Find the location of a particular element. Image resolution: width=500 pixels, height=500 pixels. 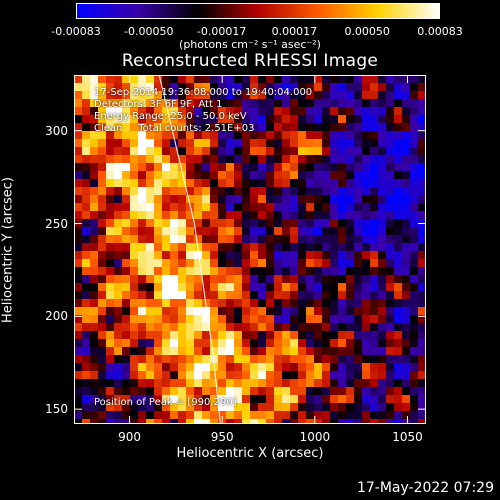

x-tick-label: 1050 is located at coordinates (407, 437).